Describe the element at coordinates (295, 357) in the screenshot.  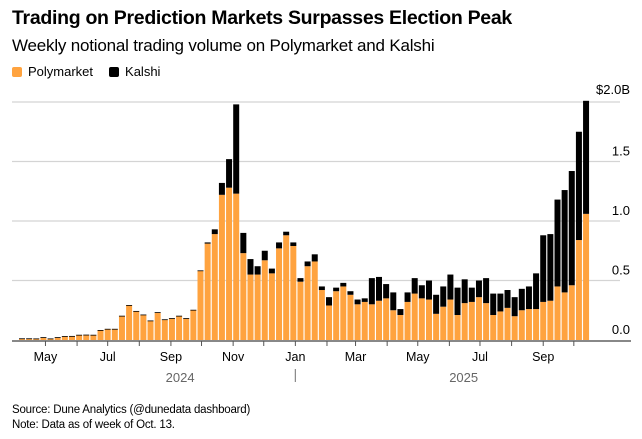
I see `x-tick-label: Jan` at that location.